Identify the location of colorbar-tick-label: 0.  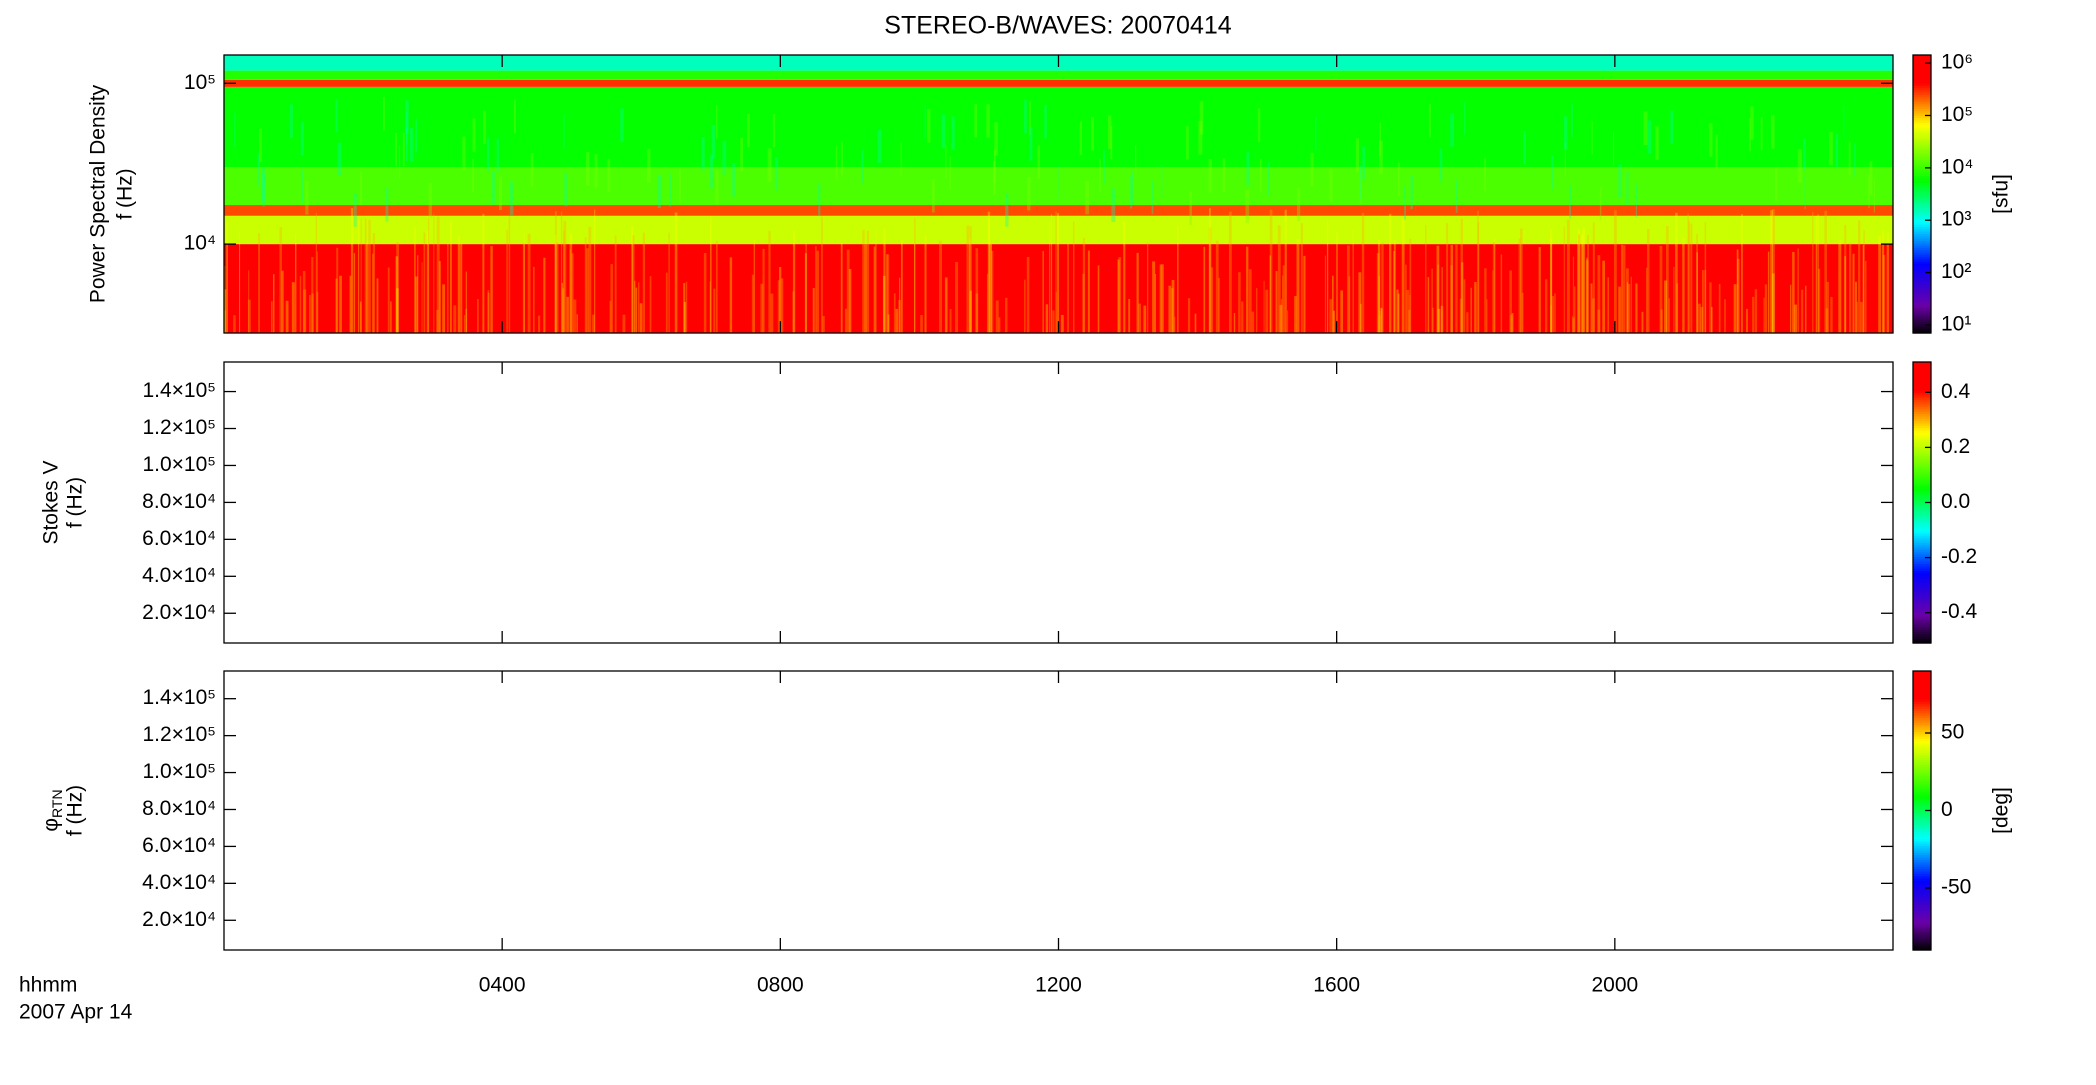
(1947, 809).